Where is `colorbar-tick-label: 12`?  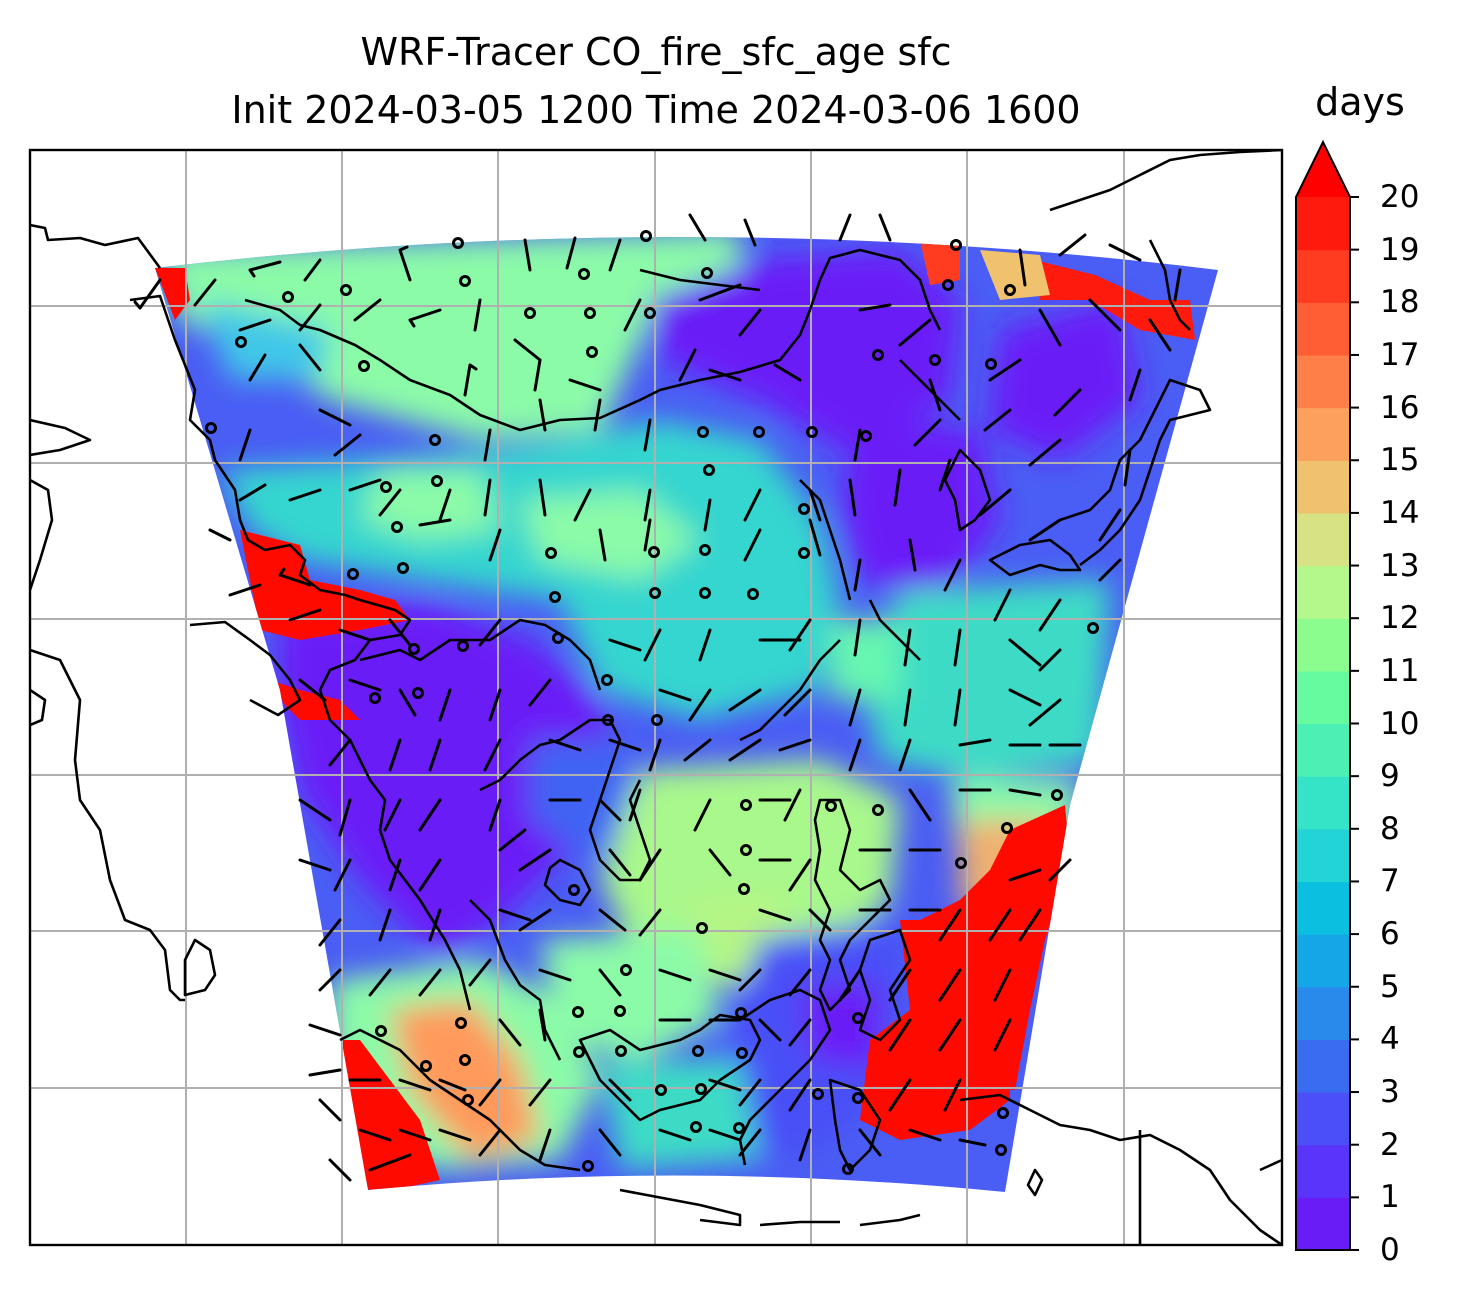 colorbar-tick-label: 12 is located at coordinates (1400, 618).